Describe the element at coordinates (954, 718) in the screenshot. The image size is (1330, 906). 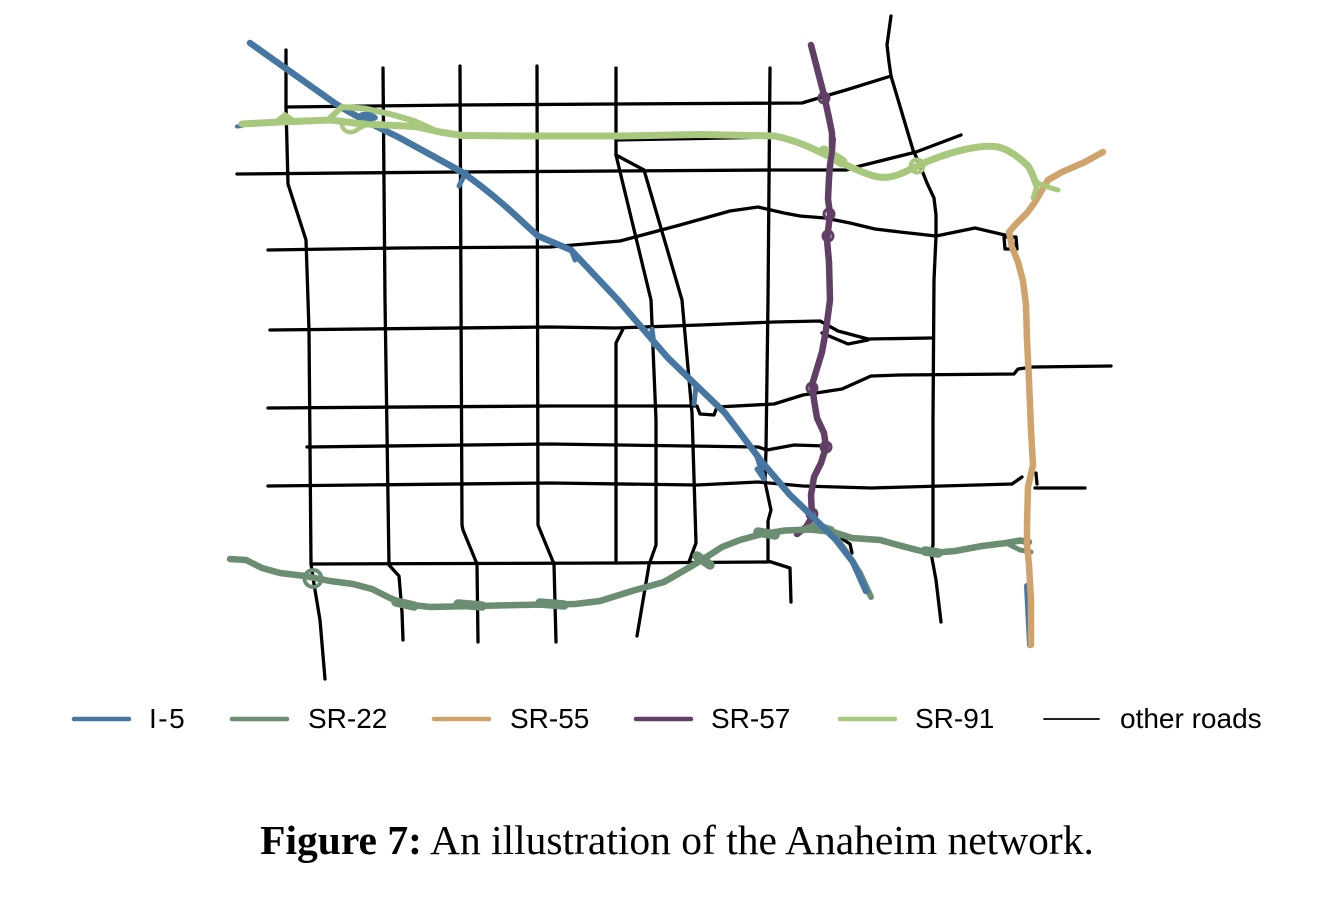
I see `svg-text: SR-91` at that location.